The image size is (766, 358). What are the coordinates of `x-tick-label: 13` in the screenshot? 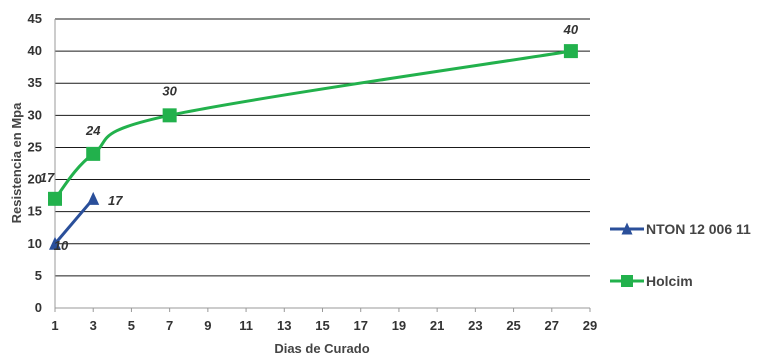 It's located at (284, 325).